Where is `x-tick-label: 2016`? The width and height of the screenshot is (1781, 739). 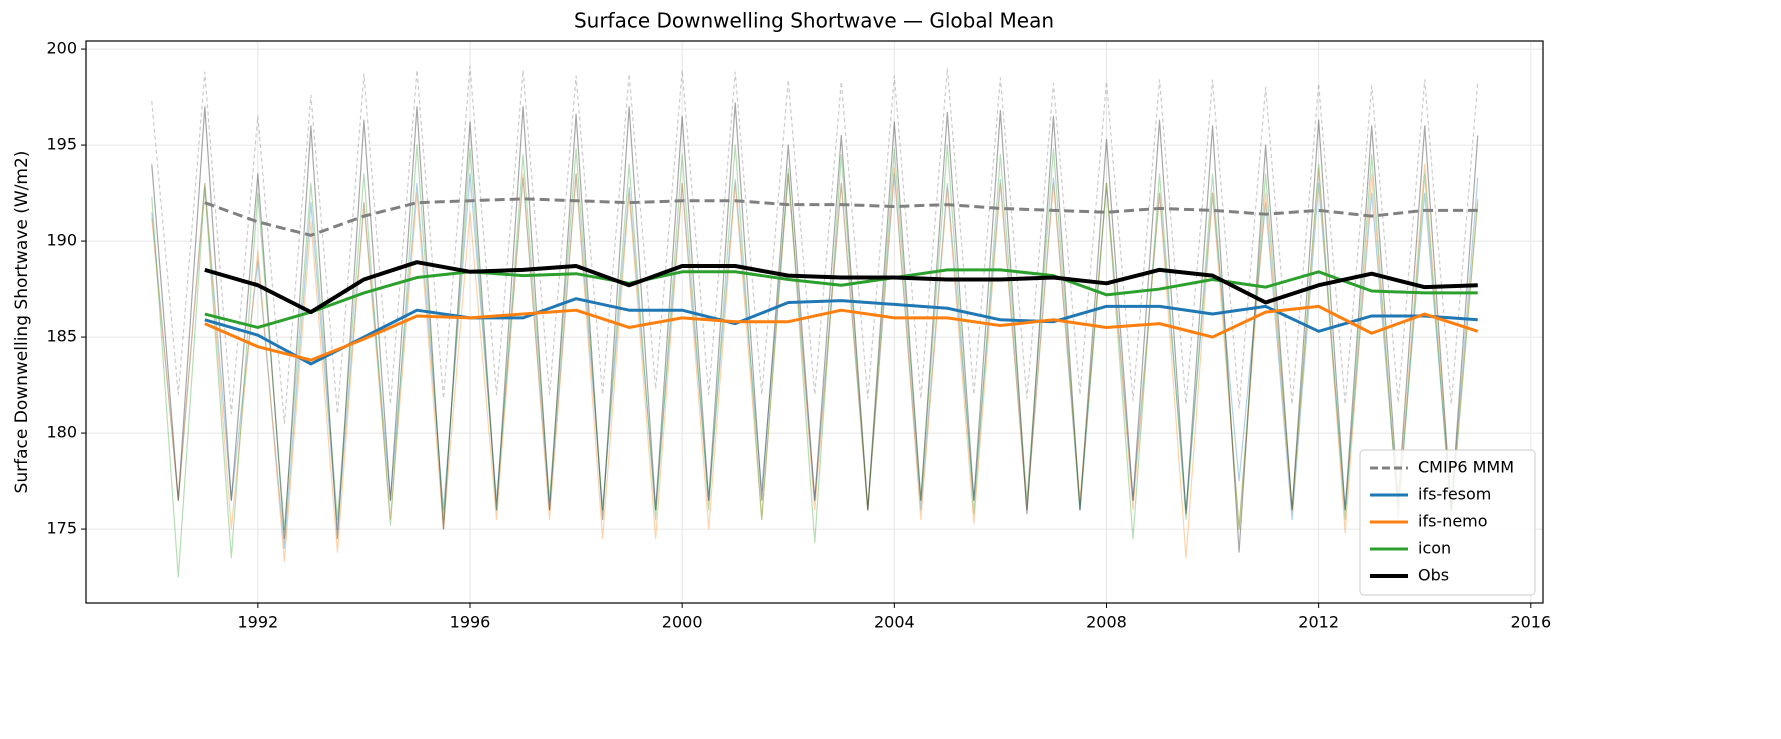
x-tick-label: 2016 is located at coordinates (1530, 622).